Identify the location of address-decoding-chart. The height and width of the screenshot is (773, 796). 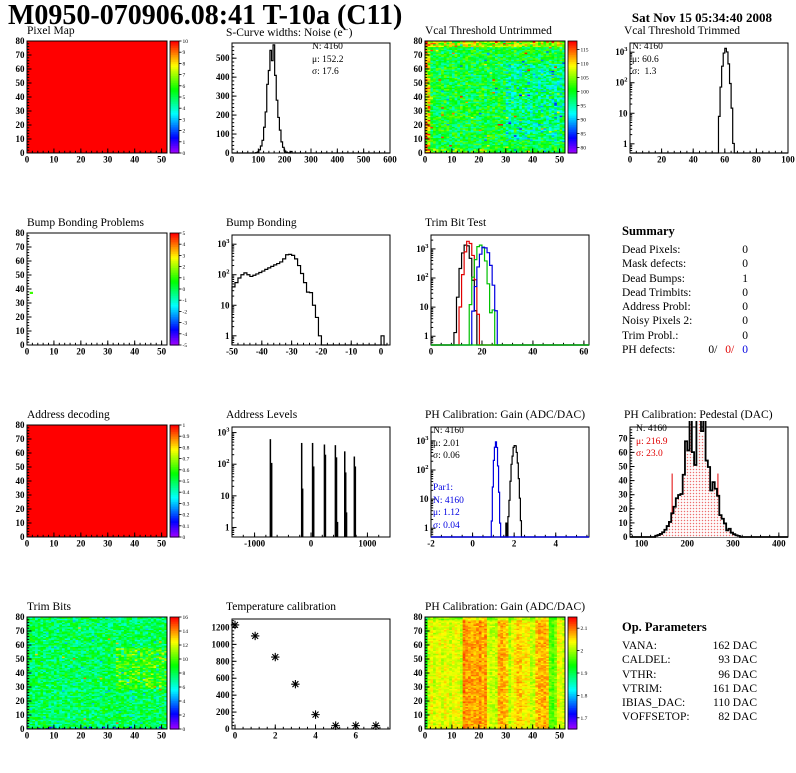
(100, 496).